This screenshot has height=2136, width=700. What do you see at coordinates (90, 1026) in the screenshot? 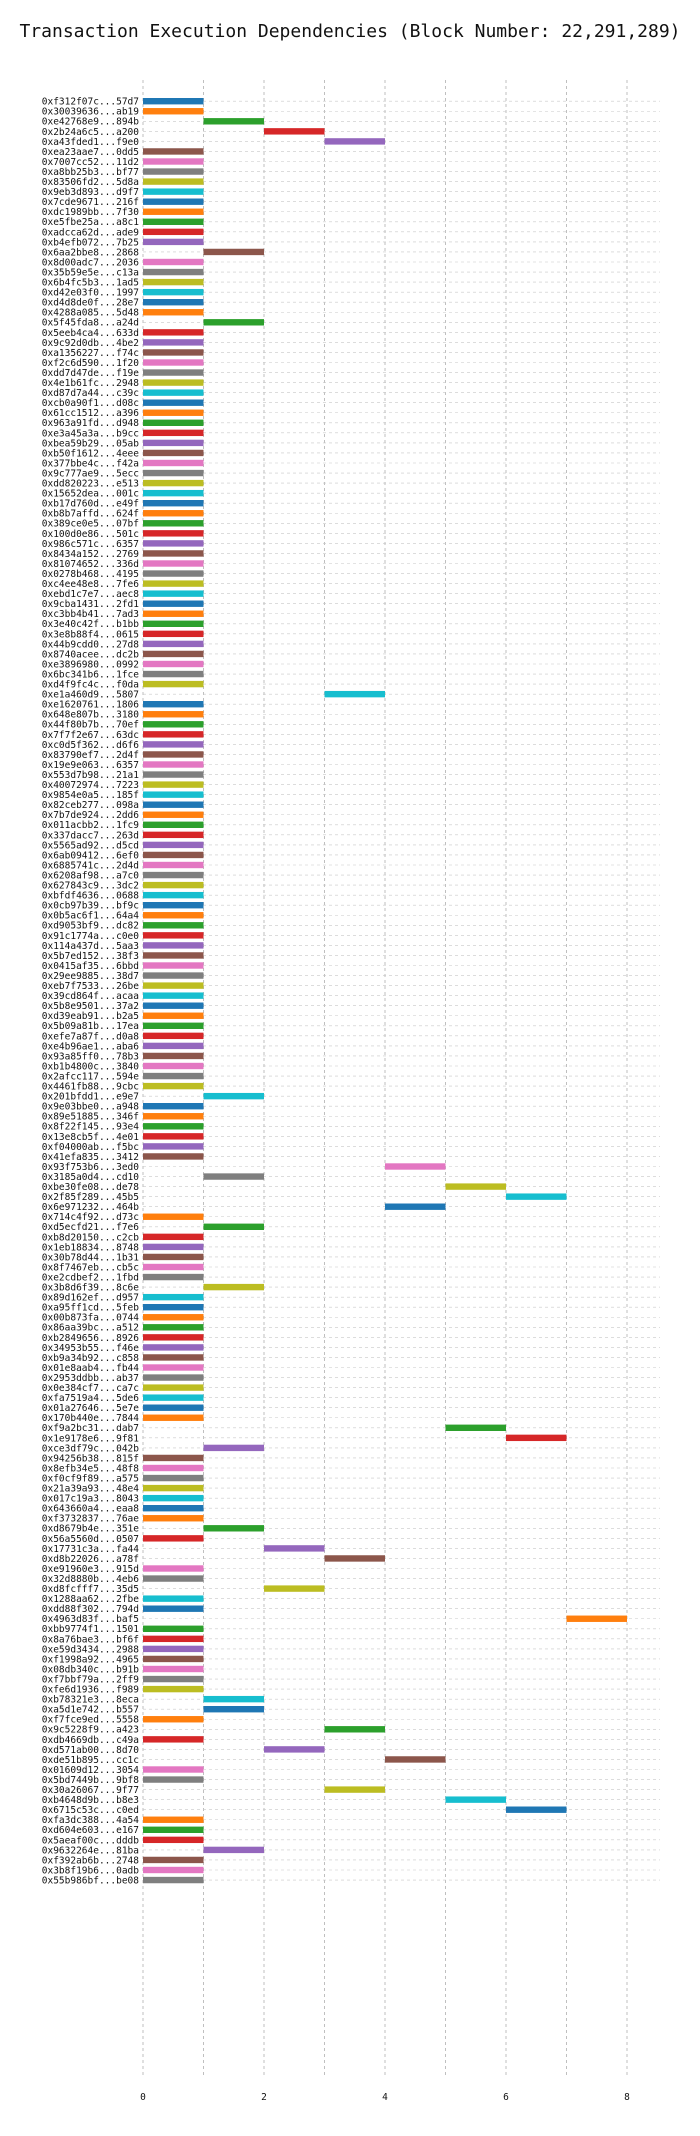
I see `y-tick-label: 0x5b09a81b...17ea` at bounding box center [90, 1026].